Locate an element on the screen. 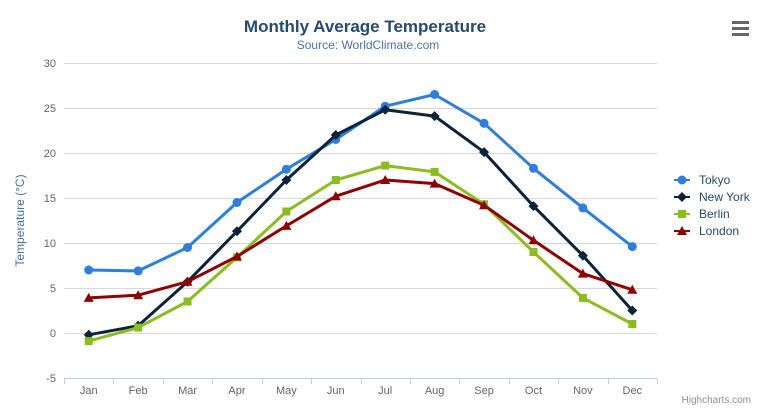 The width and height of the screenshot is (769, 416). hamburger-icon is located at coordinates (741, 28).